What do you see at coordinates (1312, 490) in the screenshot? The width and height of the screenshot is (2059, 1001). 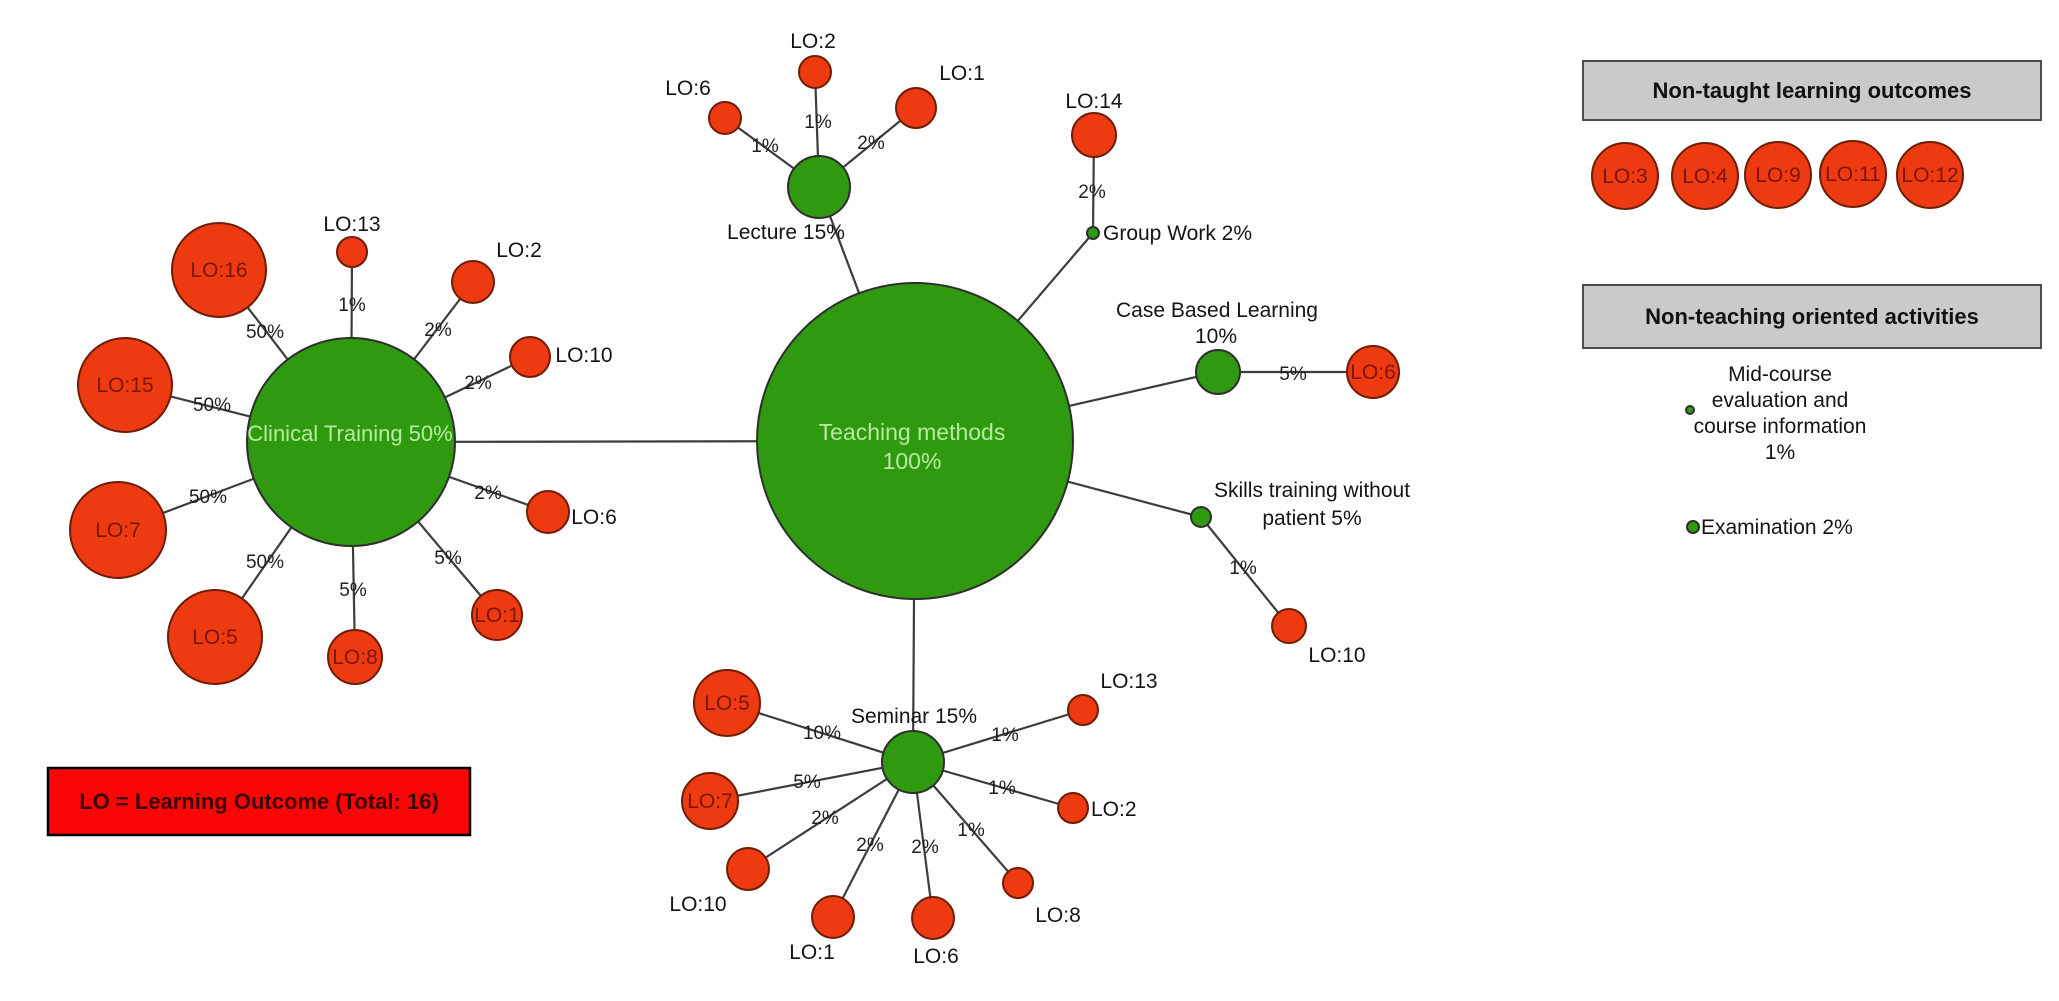 I see `skills-label-line1: Skills training without` at bounding box center [1312, 490].